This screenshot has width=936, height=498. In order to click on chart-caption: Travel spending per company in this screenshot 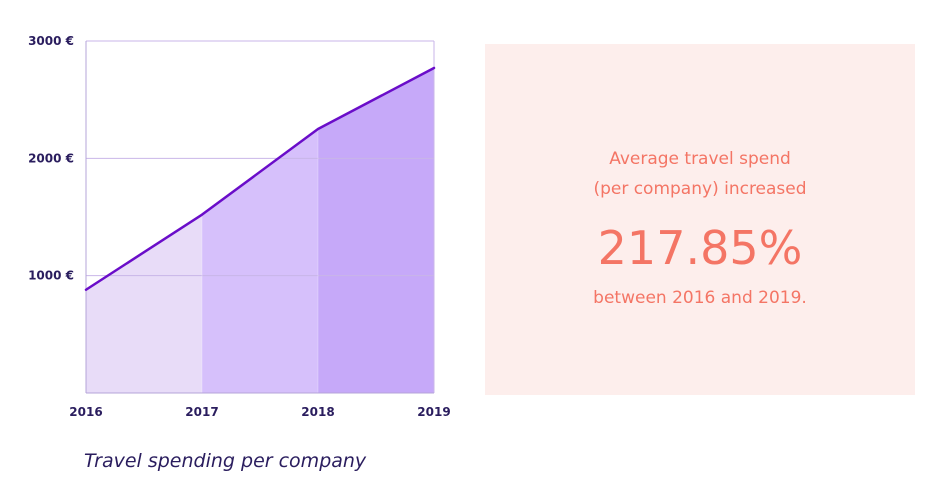, I will do `click(225, 461)`.